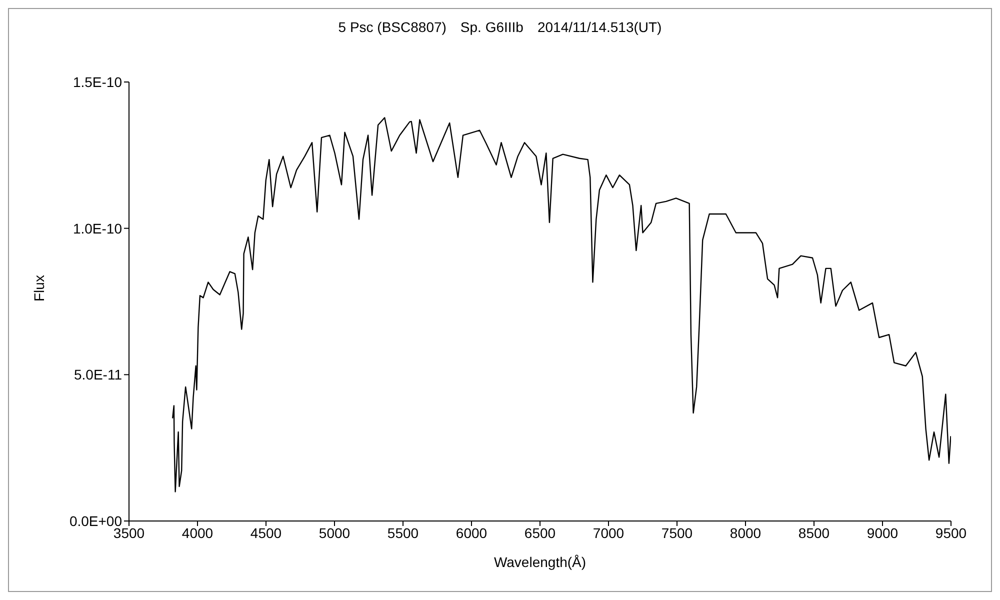  What do you see at coordinates (472, 532) in the screenshot?
I see `x-tick-label: 6000` at bounding box center [472, 532].